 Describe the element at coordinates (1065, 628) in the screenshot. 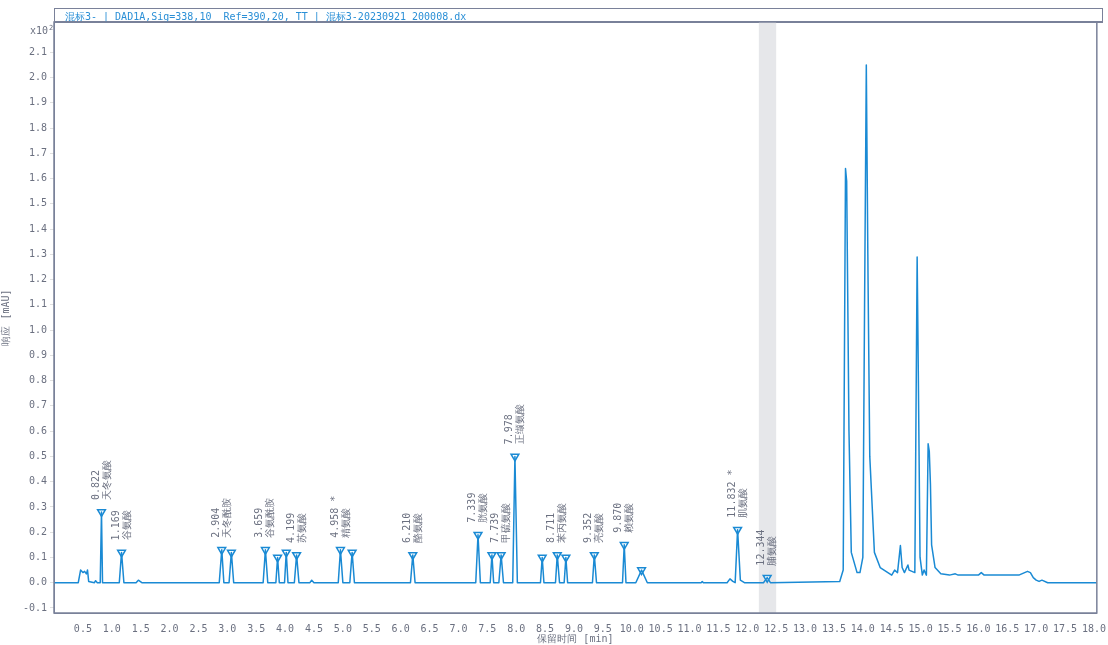

I see `x-tick-label: 17.5` at that location.